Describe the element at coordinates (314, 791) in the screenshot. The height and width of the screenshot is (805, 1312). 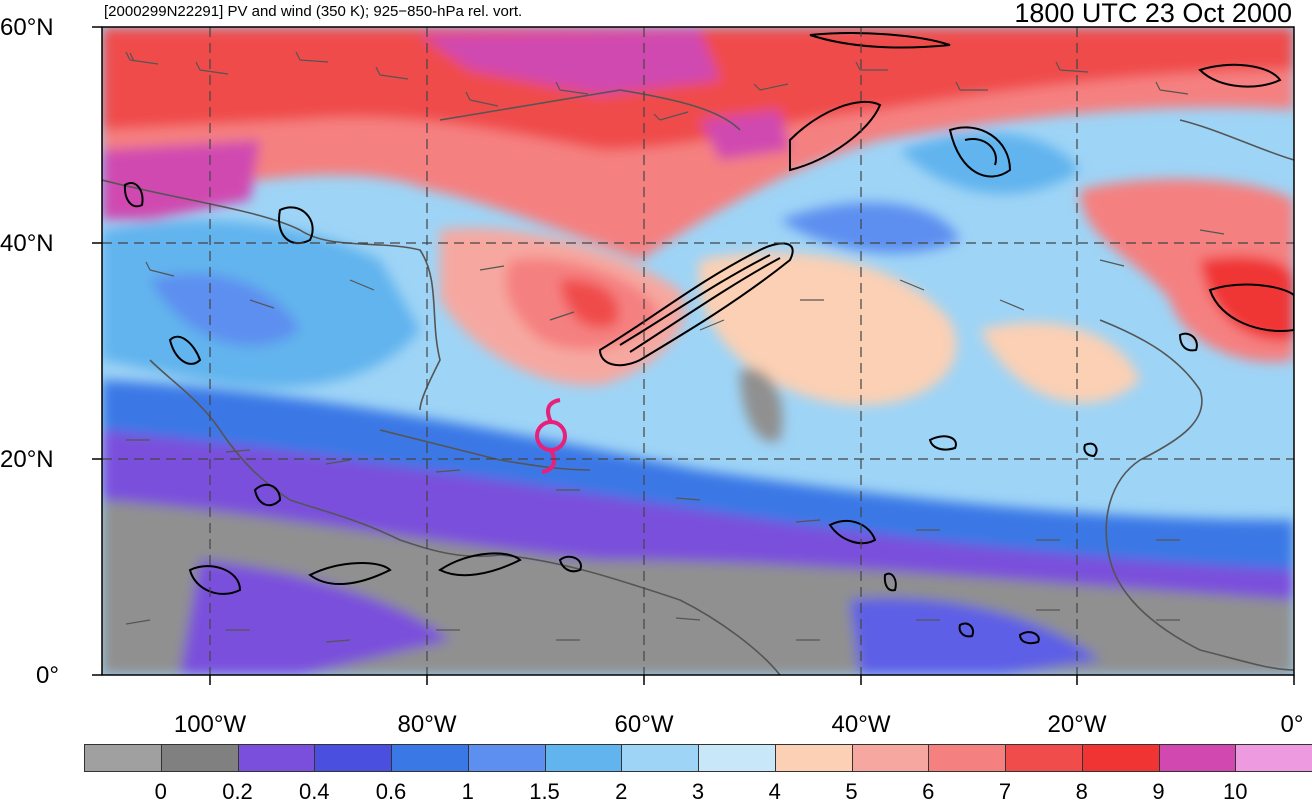
I see `colorbar-label: 0.4` at that location.